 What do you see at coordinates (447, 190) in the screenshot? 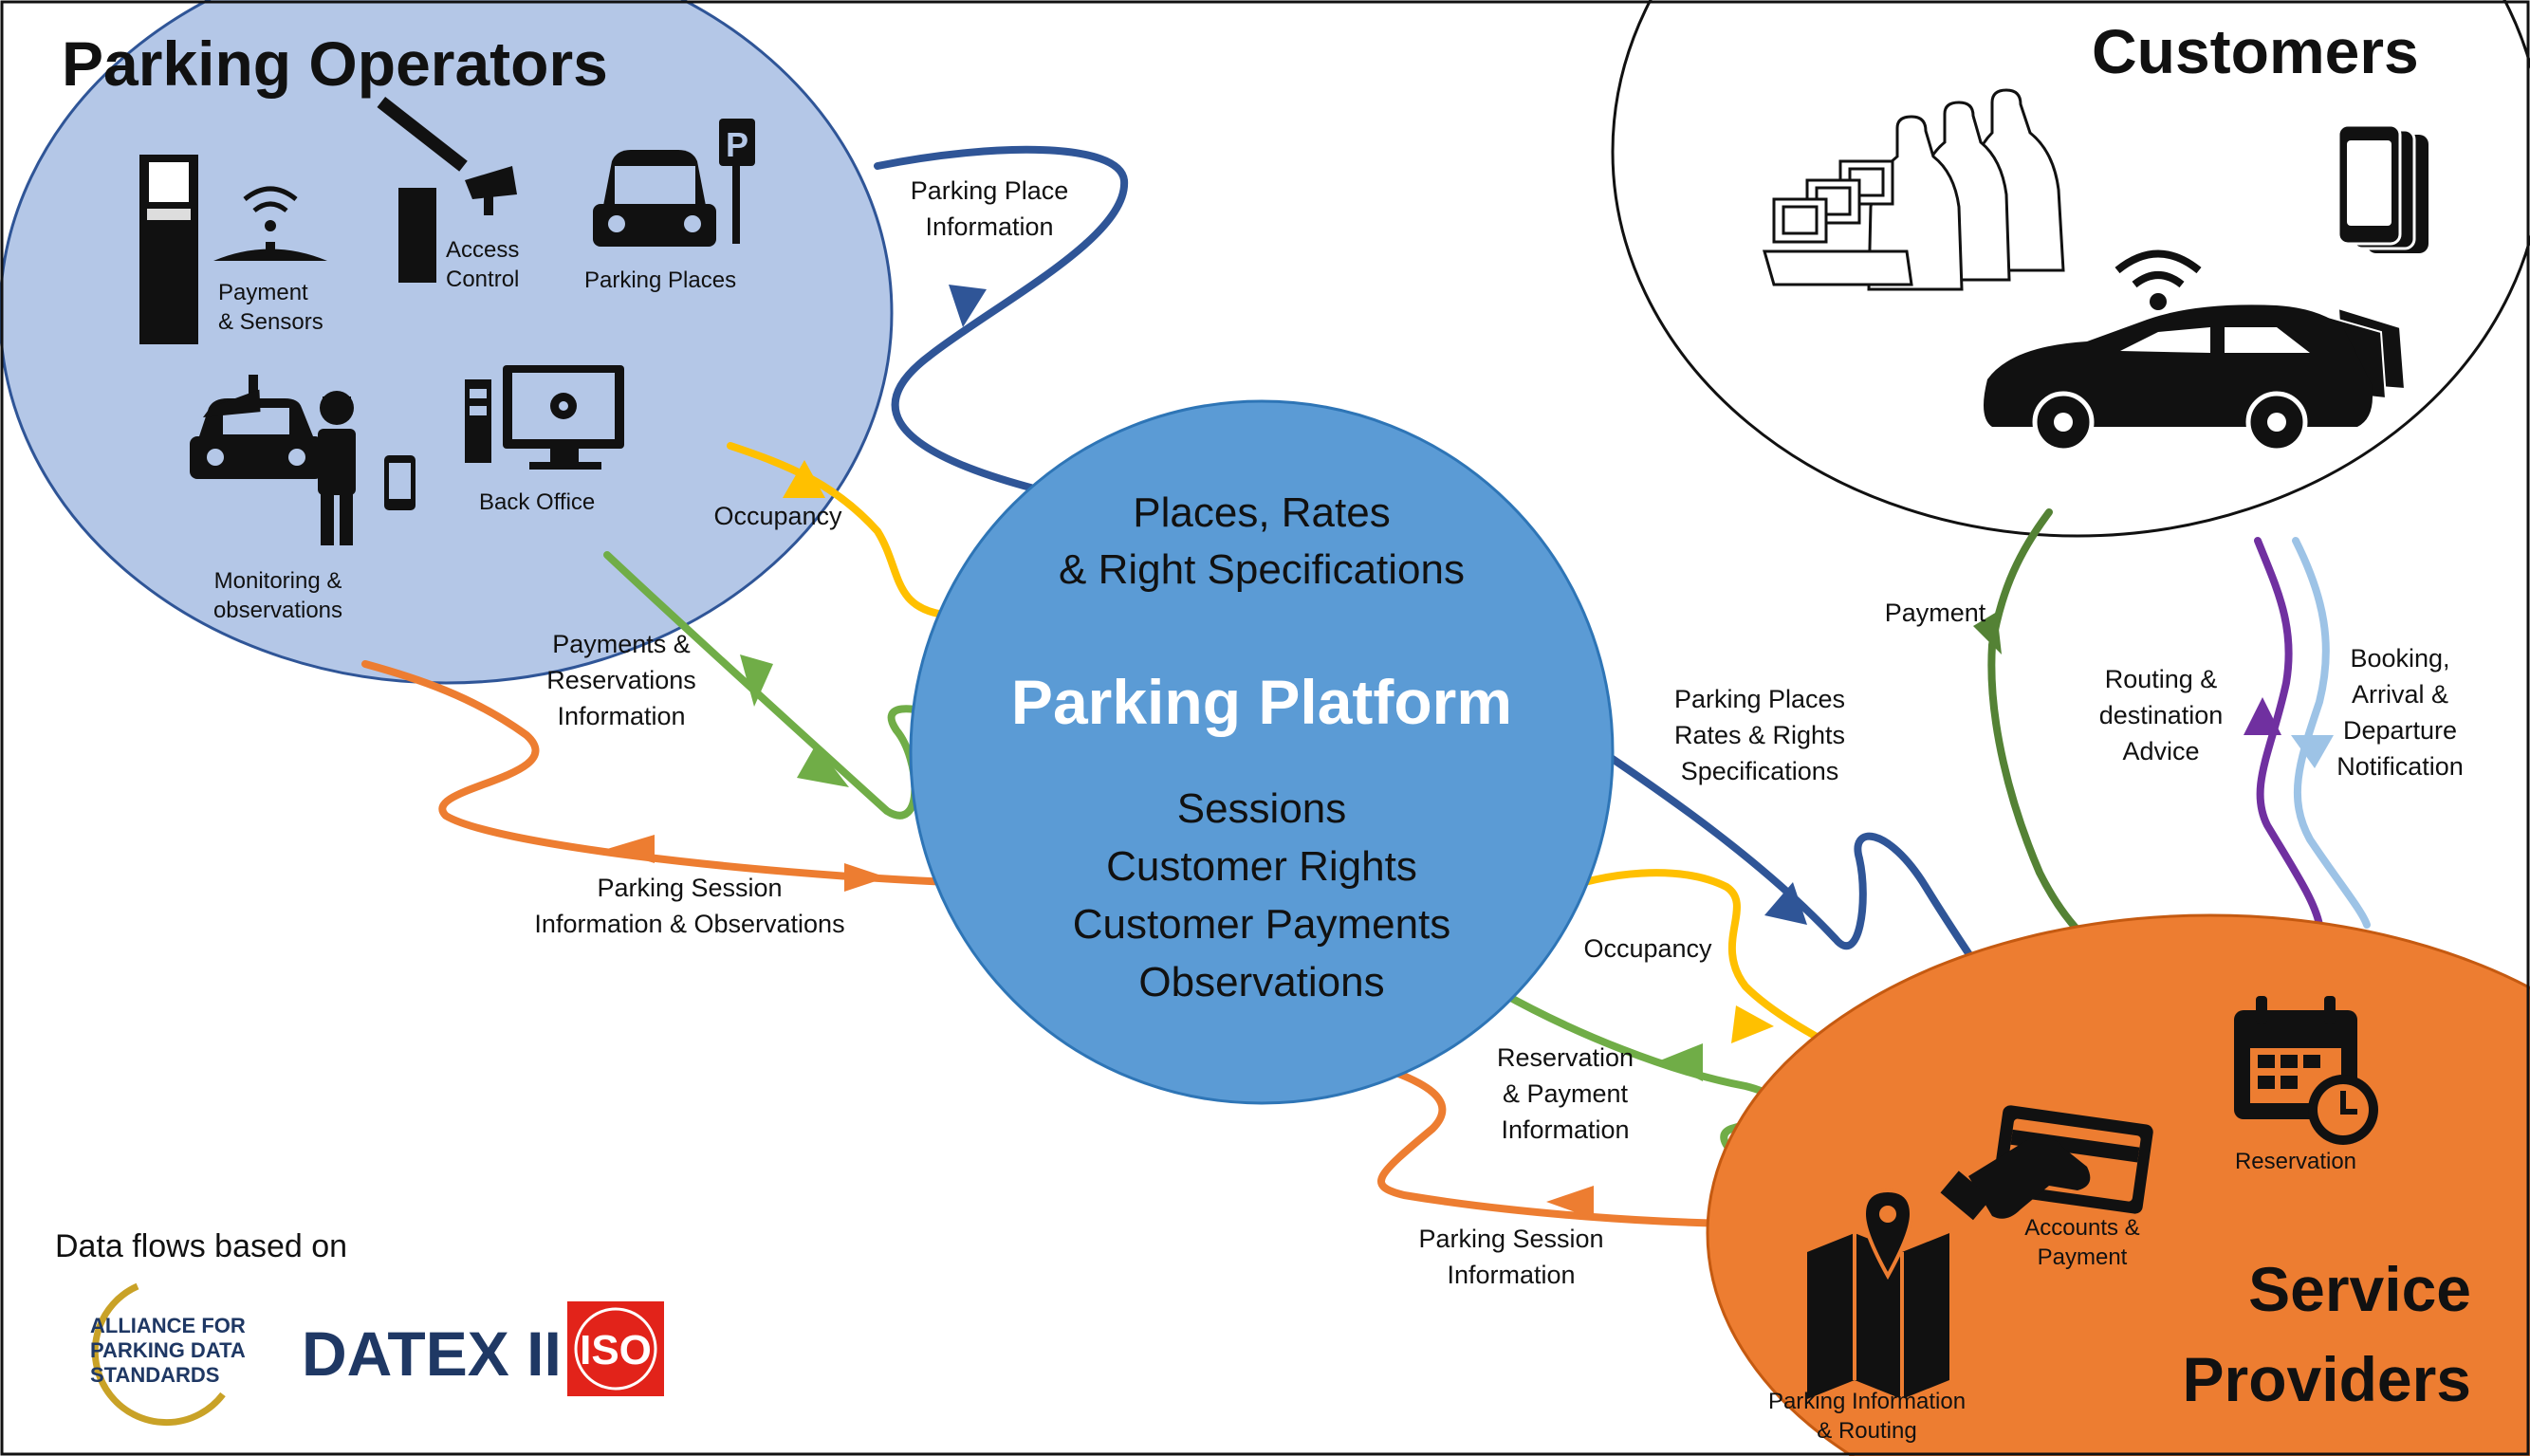
I see `access-control-icon` at bounding box center [447, 190].